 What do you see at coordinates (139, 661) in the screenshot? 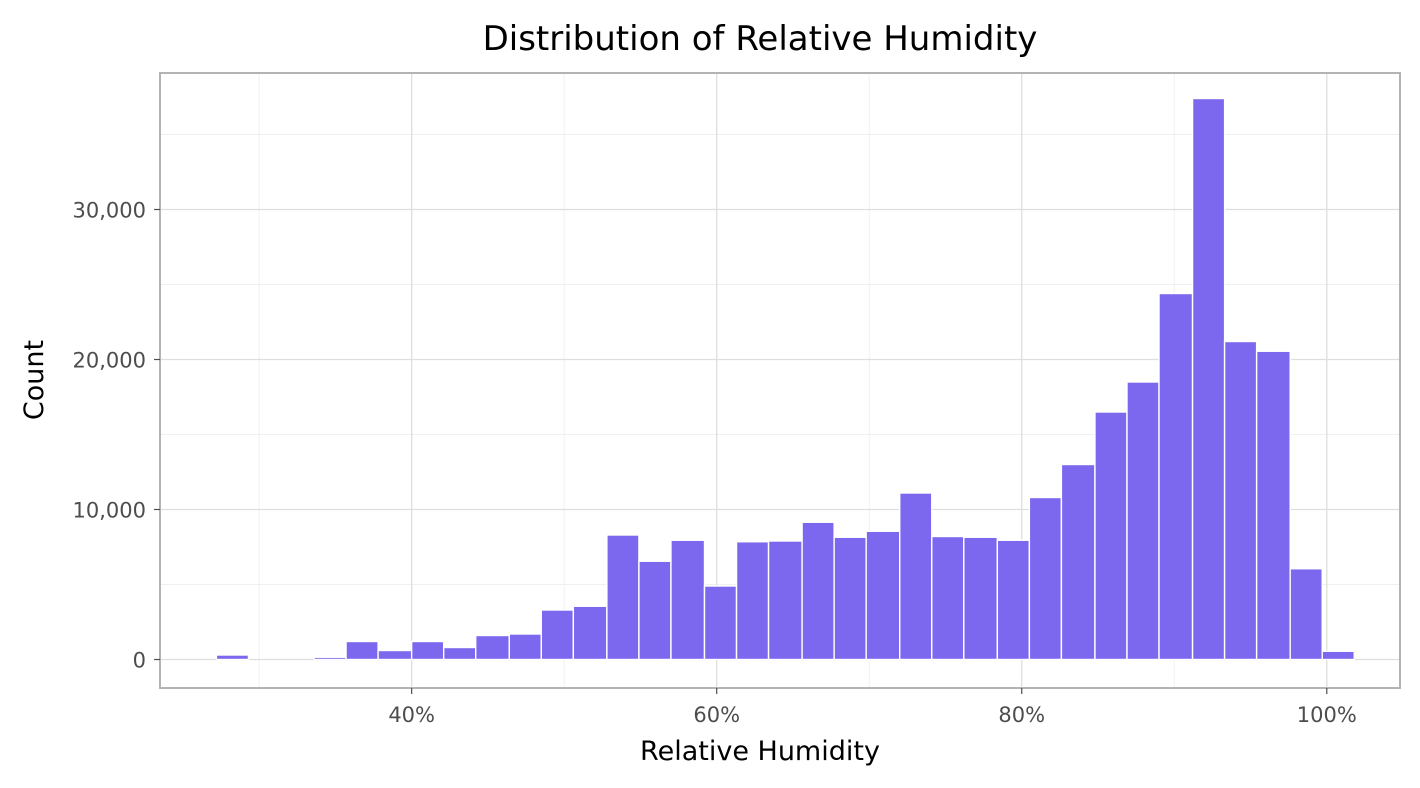
I see `y-tick-label: 0` at bounding box center [139, 661].